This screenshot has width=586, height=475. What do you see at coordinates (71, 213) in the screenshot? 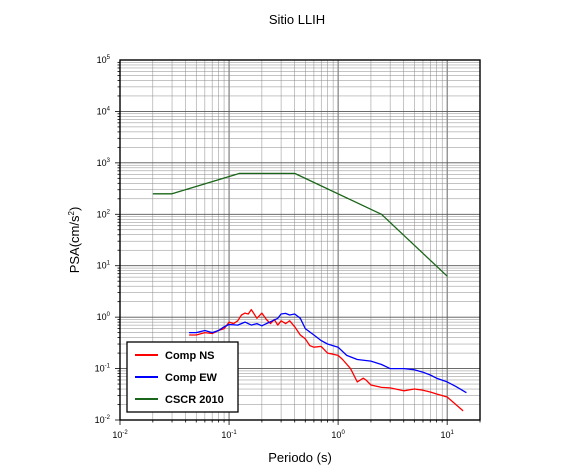
I see `y-axis-label-sup: 2` at bounding box center [71, 213].